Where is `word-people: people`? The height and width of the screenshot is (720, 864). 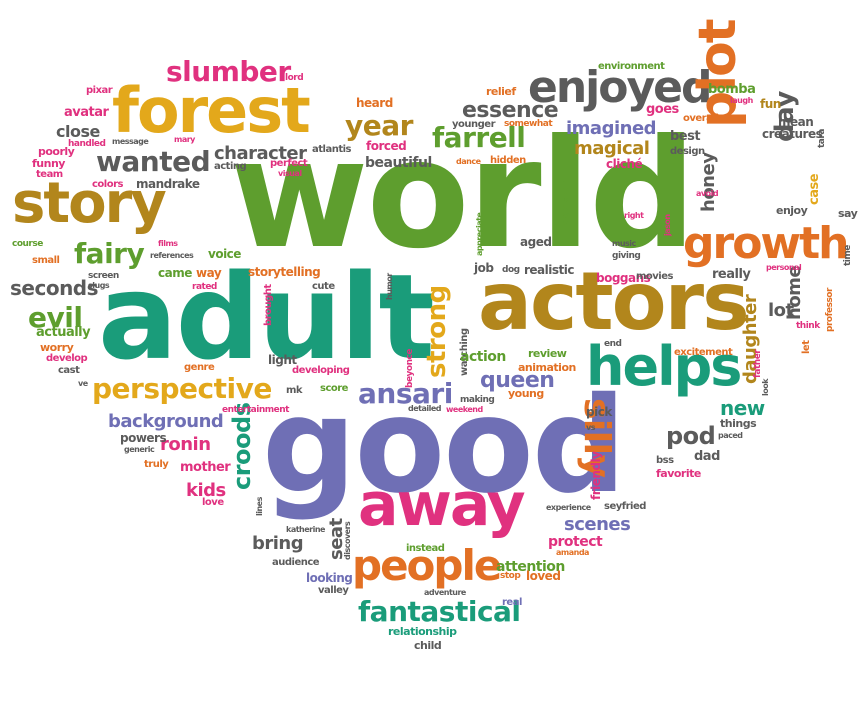
word-people: people is located at coordinates (427, 565).